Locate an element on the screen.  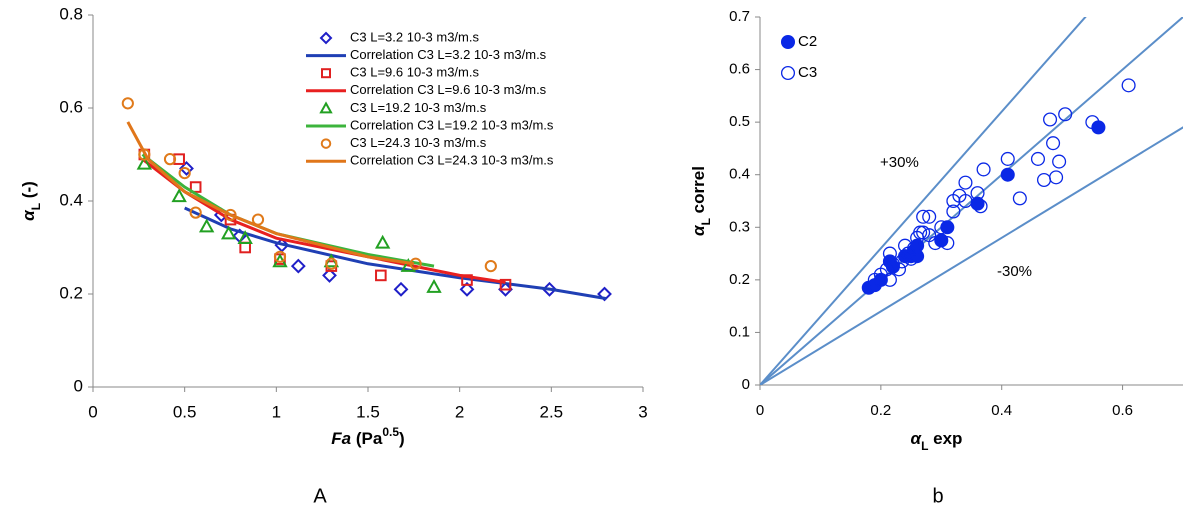
panel-label: b is located at coordinates (937, 496).